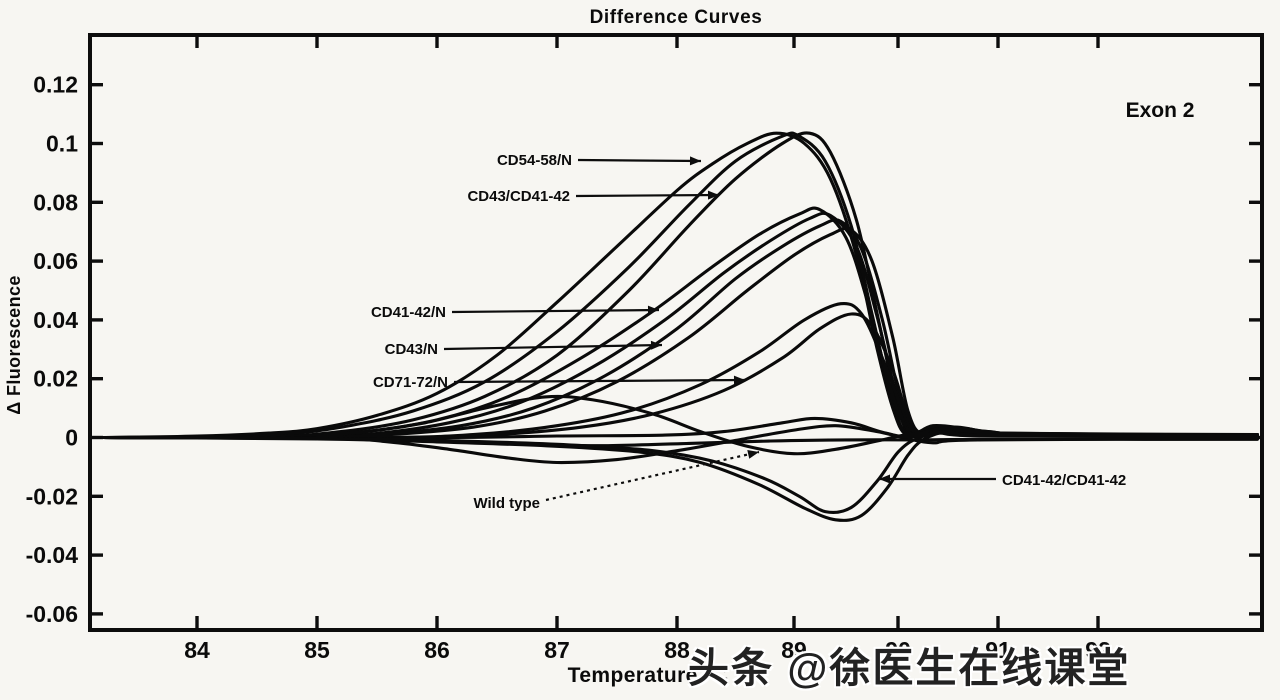 This screenshot has width=1280, height=700. What do you see at coordinates (998, 650) in the screenshot?
I see `x-tick-label: 91` at bounding box center [998, 650].